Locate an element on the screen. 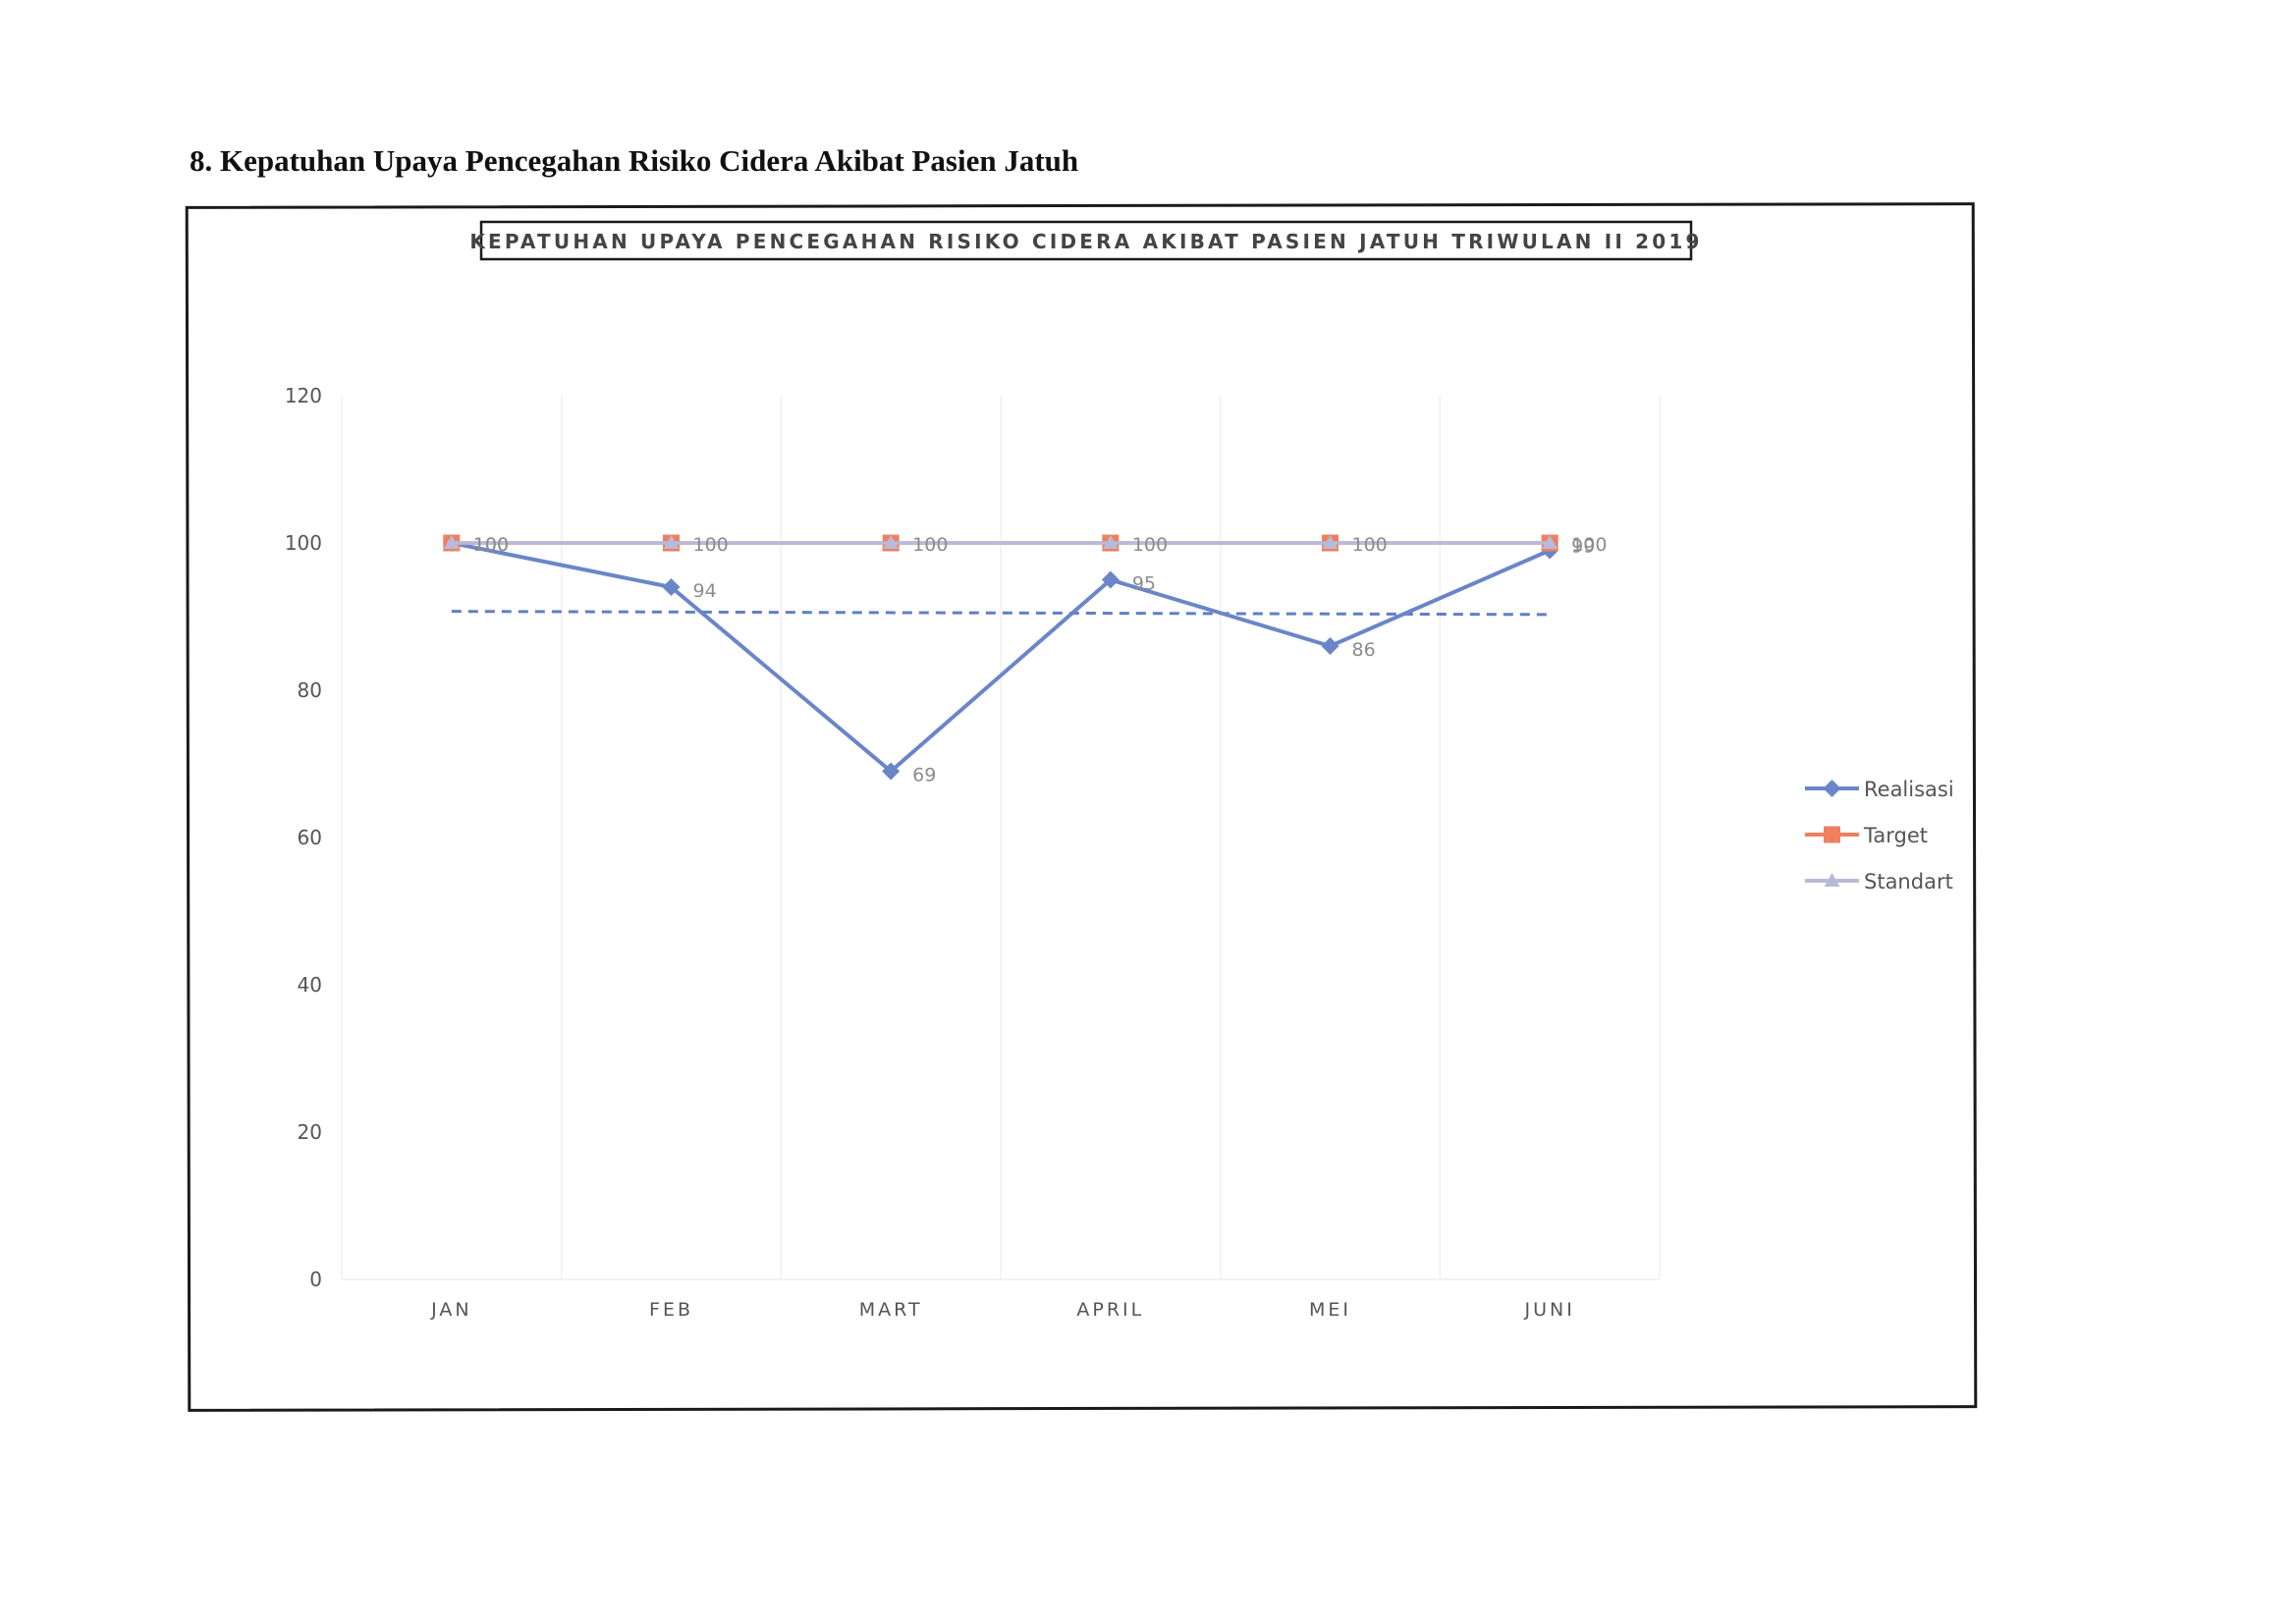  legend-item-standart: Standart is located at coordinates (1879, 881).